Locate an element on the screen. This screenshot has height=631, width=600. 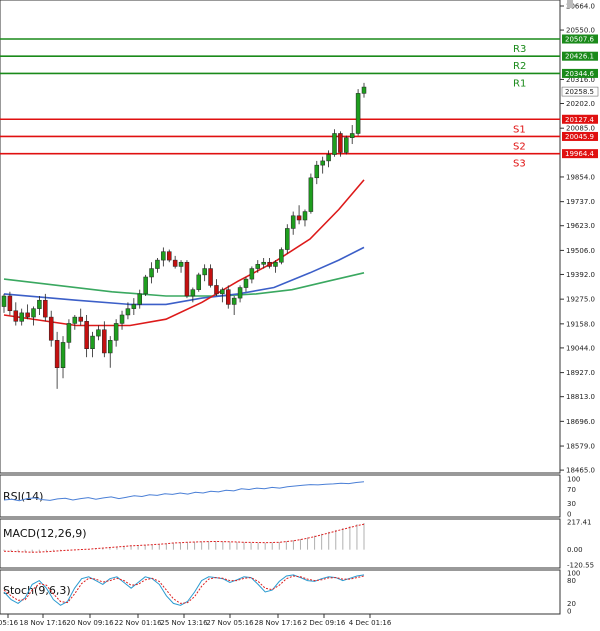
stoch-lines is located at coordinates (184, 590).